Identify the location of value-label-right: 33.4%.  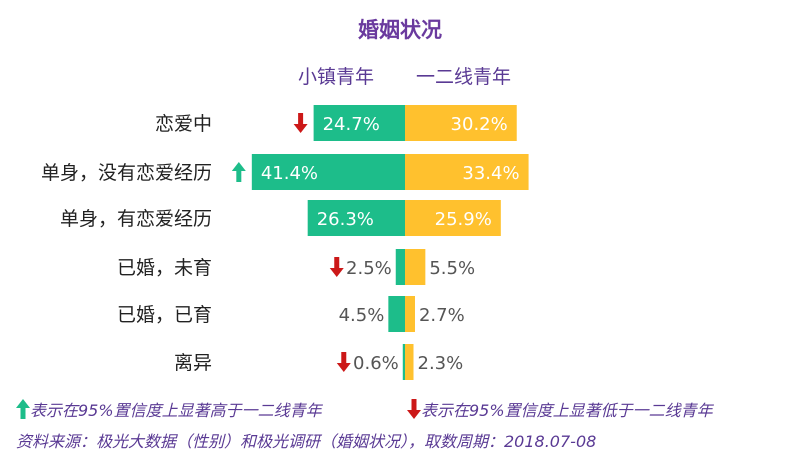
(490, 173).